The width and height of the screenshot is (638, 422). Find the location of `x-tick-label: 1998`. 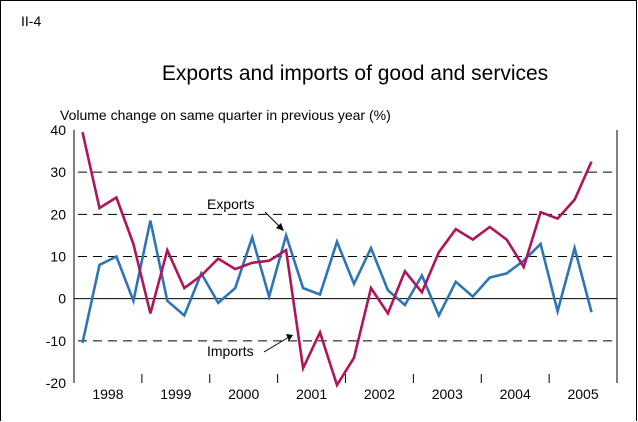

x-tick-label: 1998 is located at coordinates (107, 394).